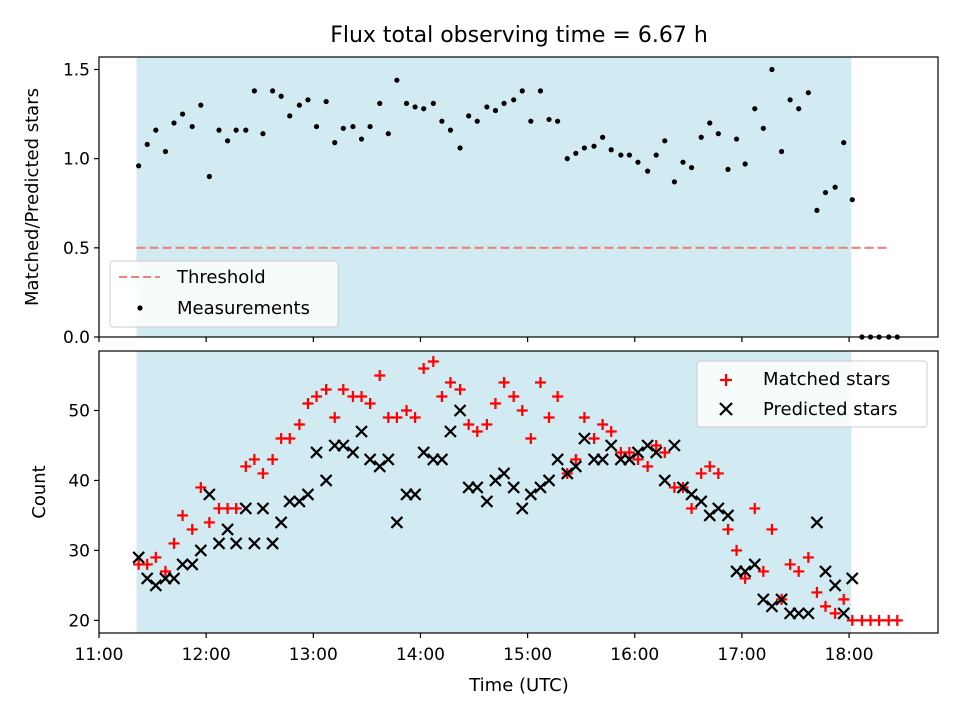 The width and height of the screenshot is (960, 720). What do you see at coordinates (99, 655) in the screenshot?
I see `x-tick-label: 11:00` at bounding box center [99, 655].